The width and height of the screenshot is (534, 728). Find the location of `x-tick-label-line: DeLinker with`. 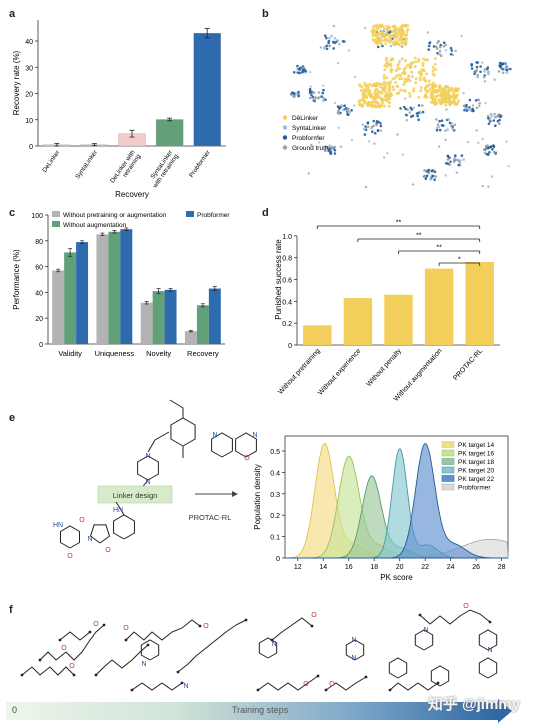

x-tick-label-line: DeLinker with is located at coordinates (123, 167).